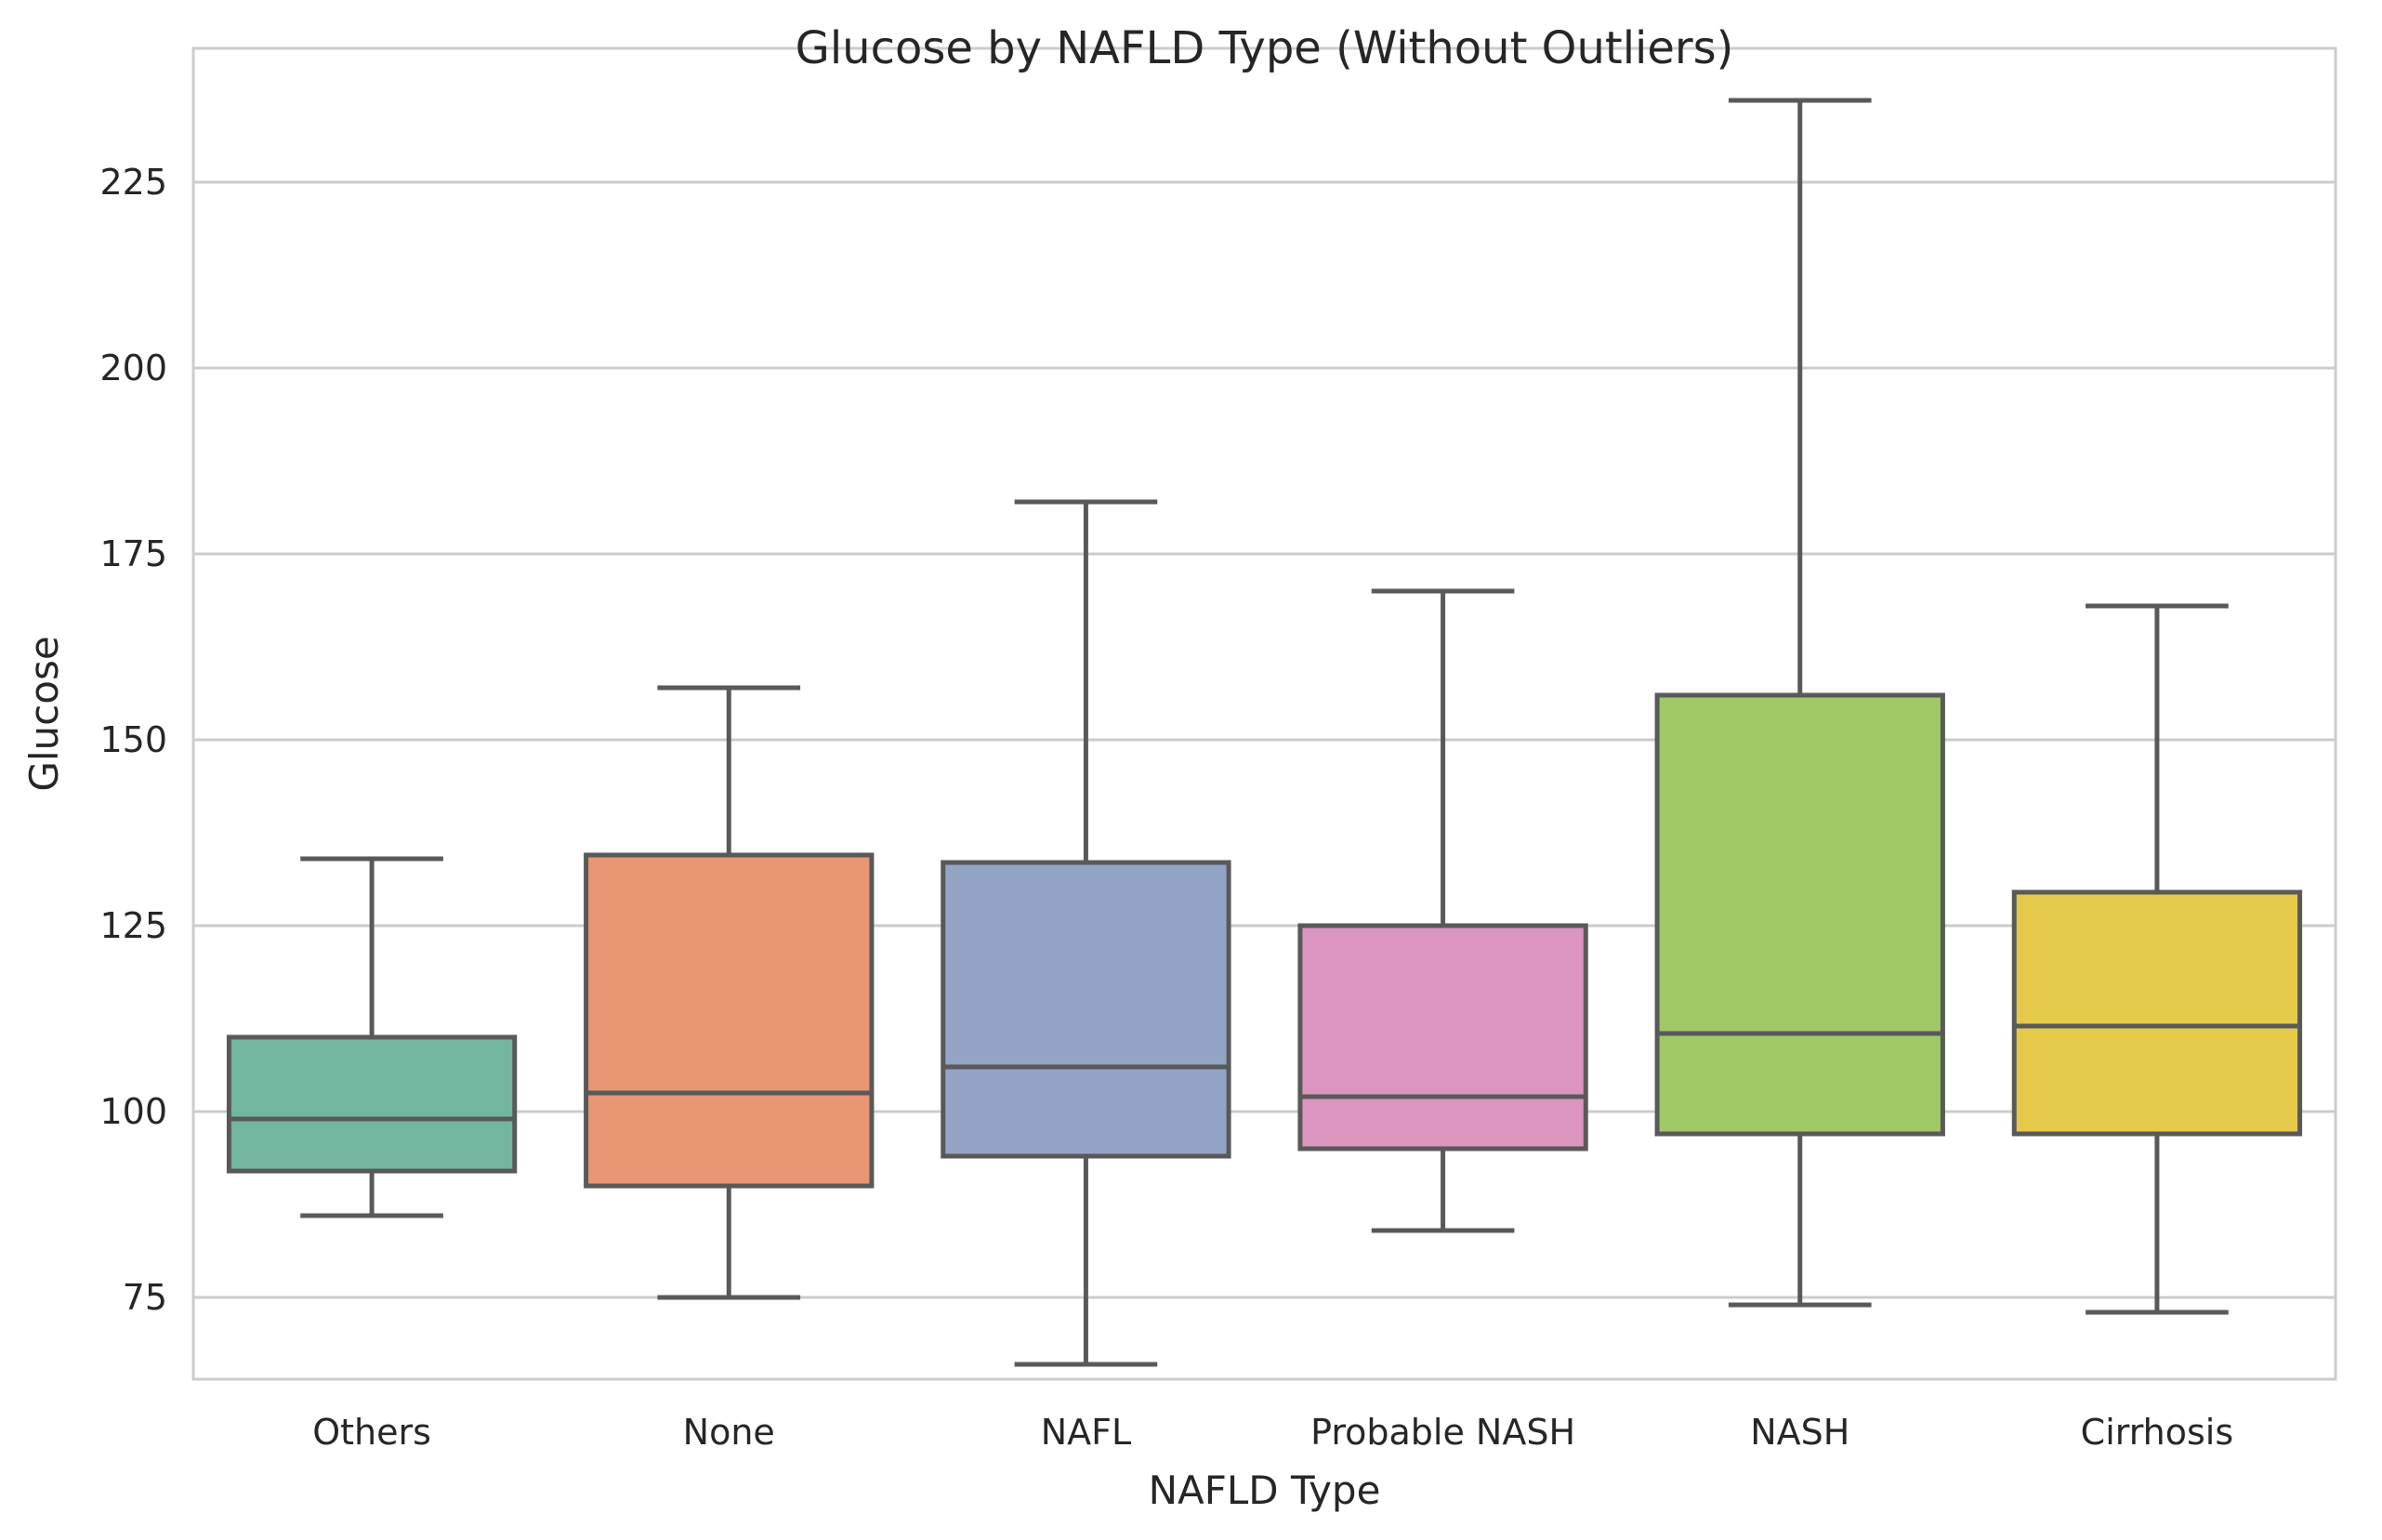  Describe the element at coordinates (133, 368) in the screenshot. I see `y-tick-label-200: 200` at that location.